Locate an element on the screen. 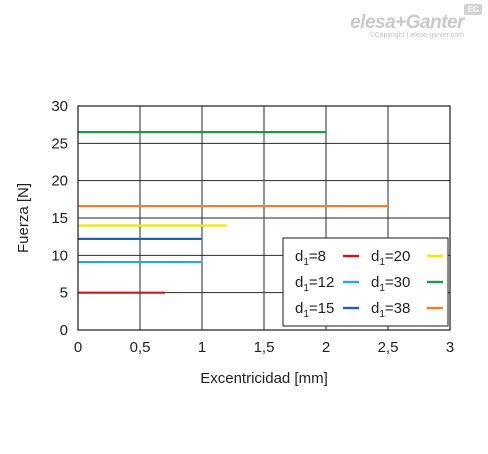 This screenshot has height=454, width=488. legend-entry-d1-20: d1=20 is located at coordinates (407, 258).